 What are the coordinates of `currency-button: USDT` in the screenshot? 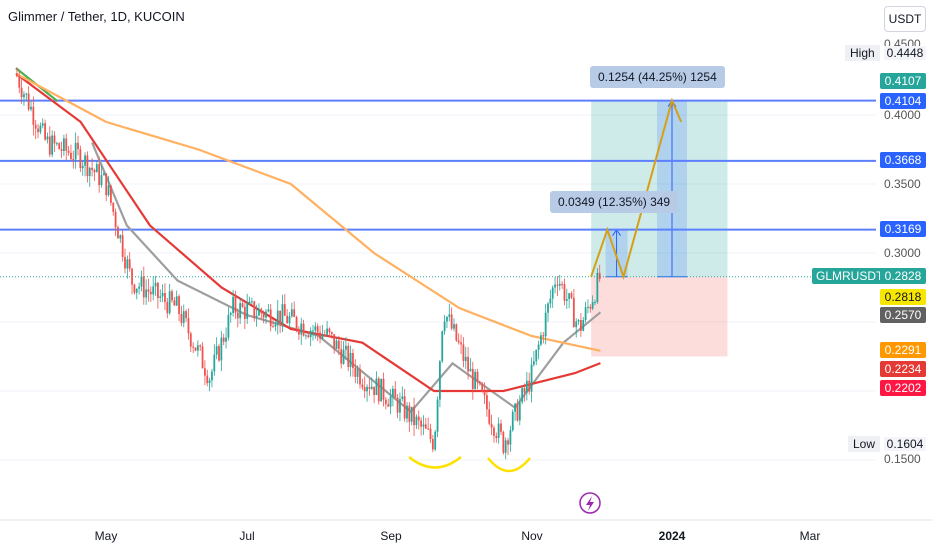 It's located at (905, 19).